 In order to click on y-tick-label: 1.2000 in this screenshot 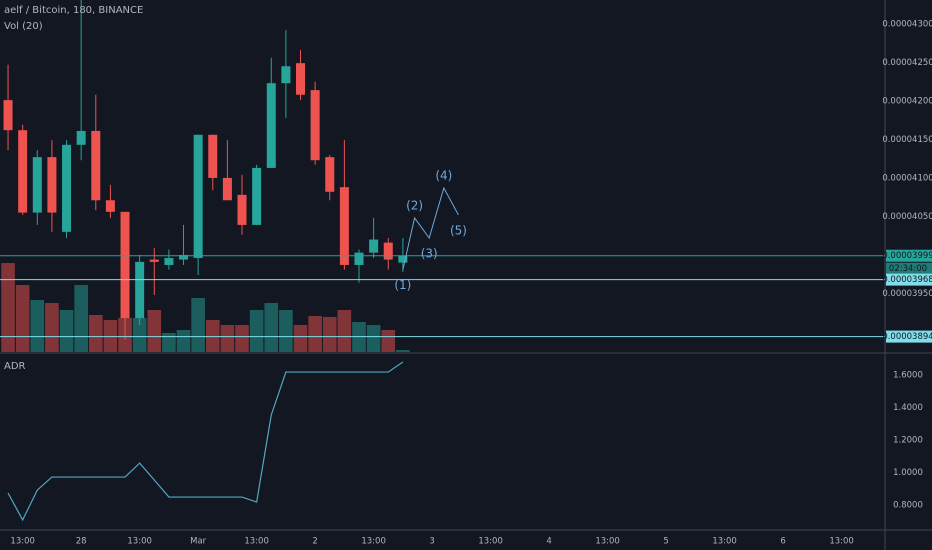, I will do `click(908, 441)`.